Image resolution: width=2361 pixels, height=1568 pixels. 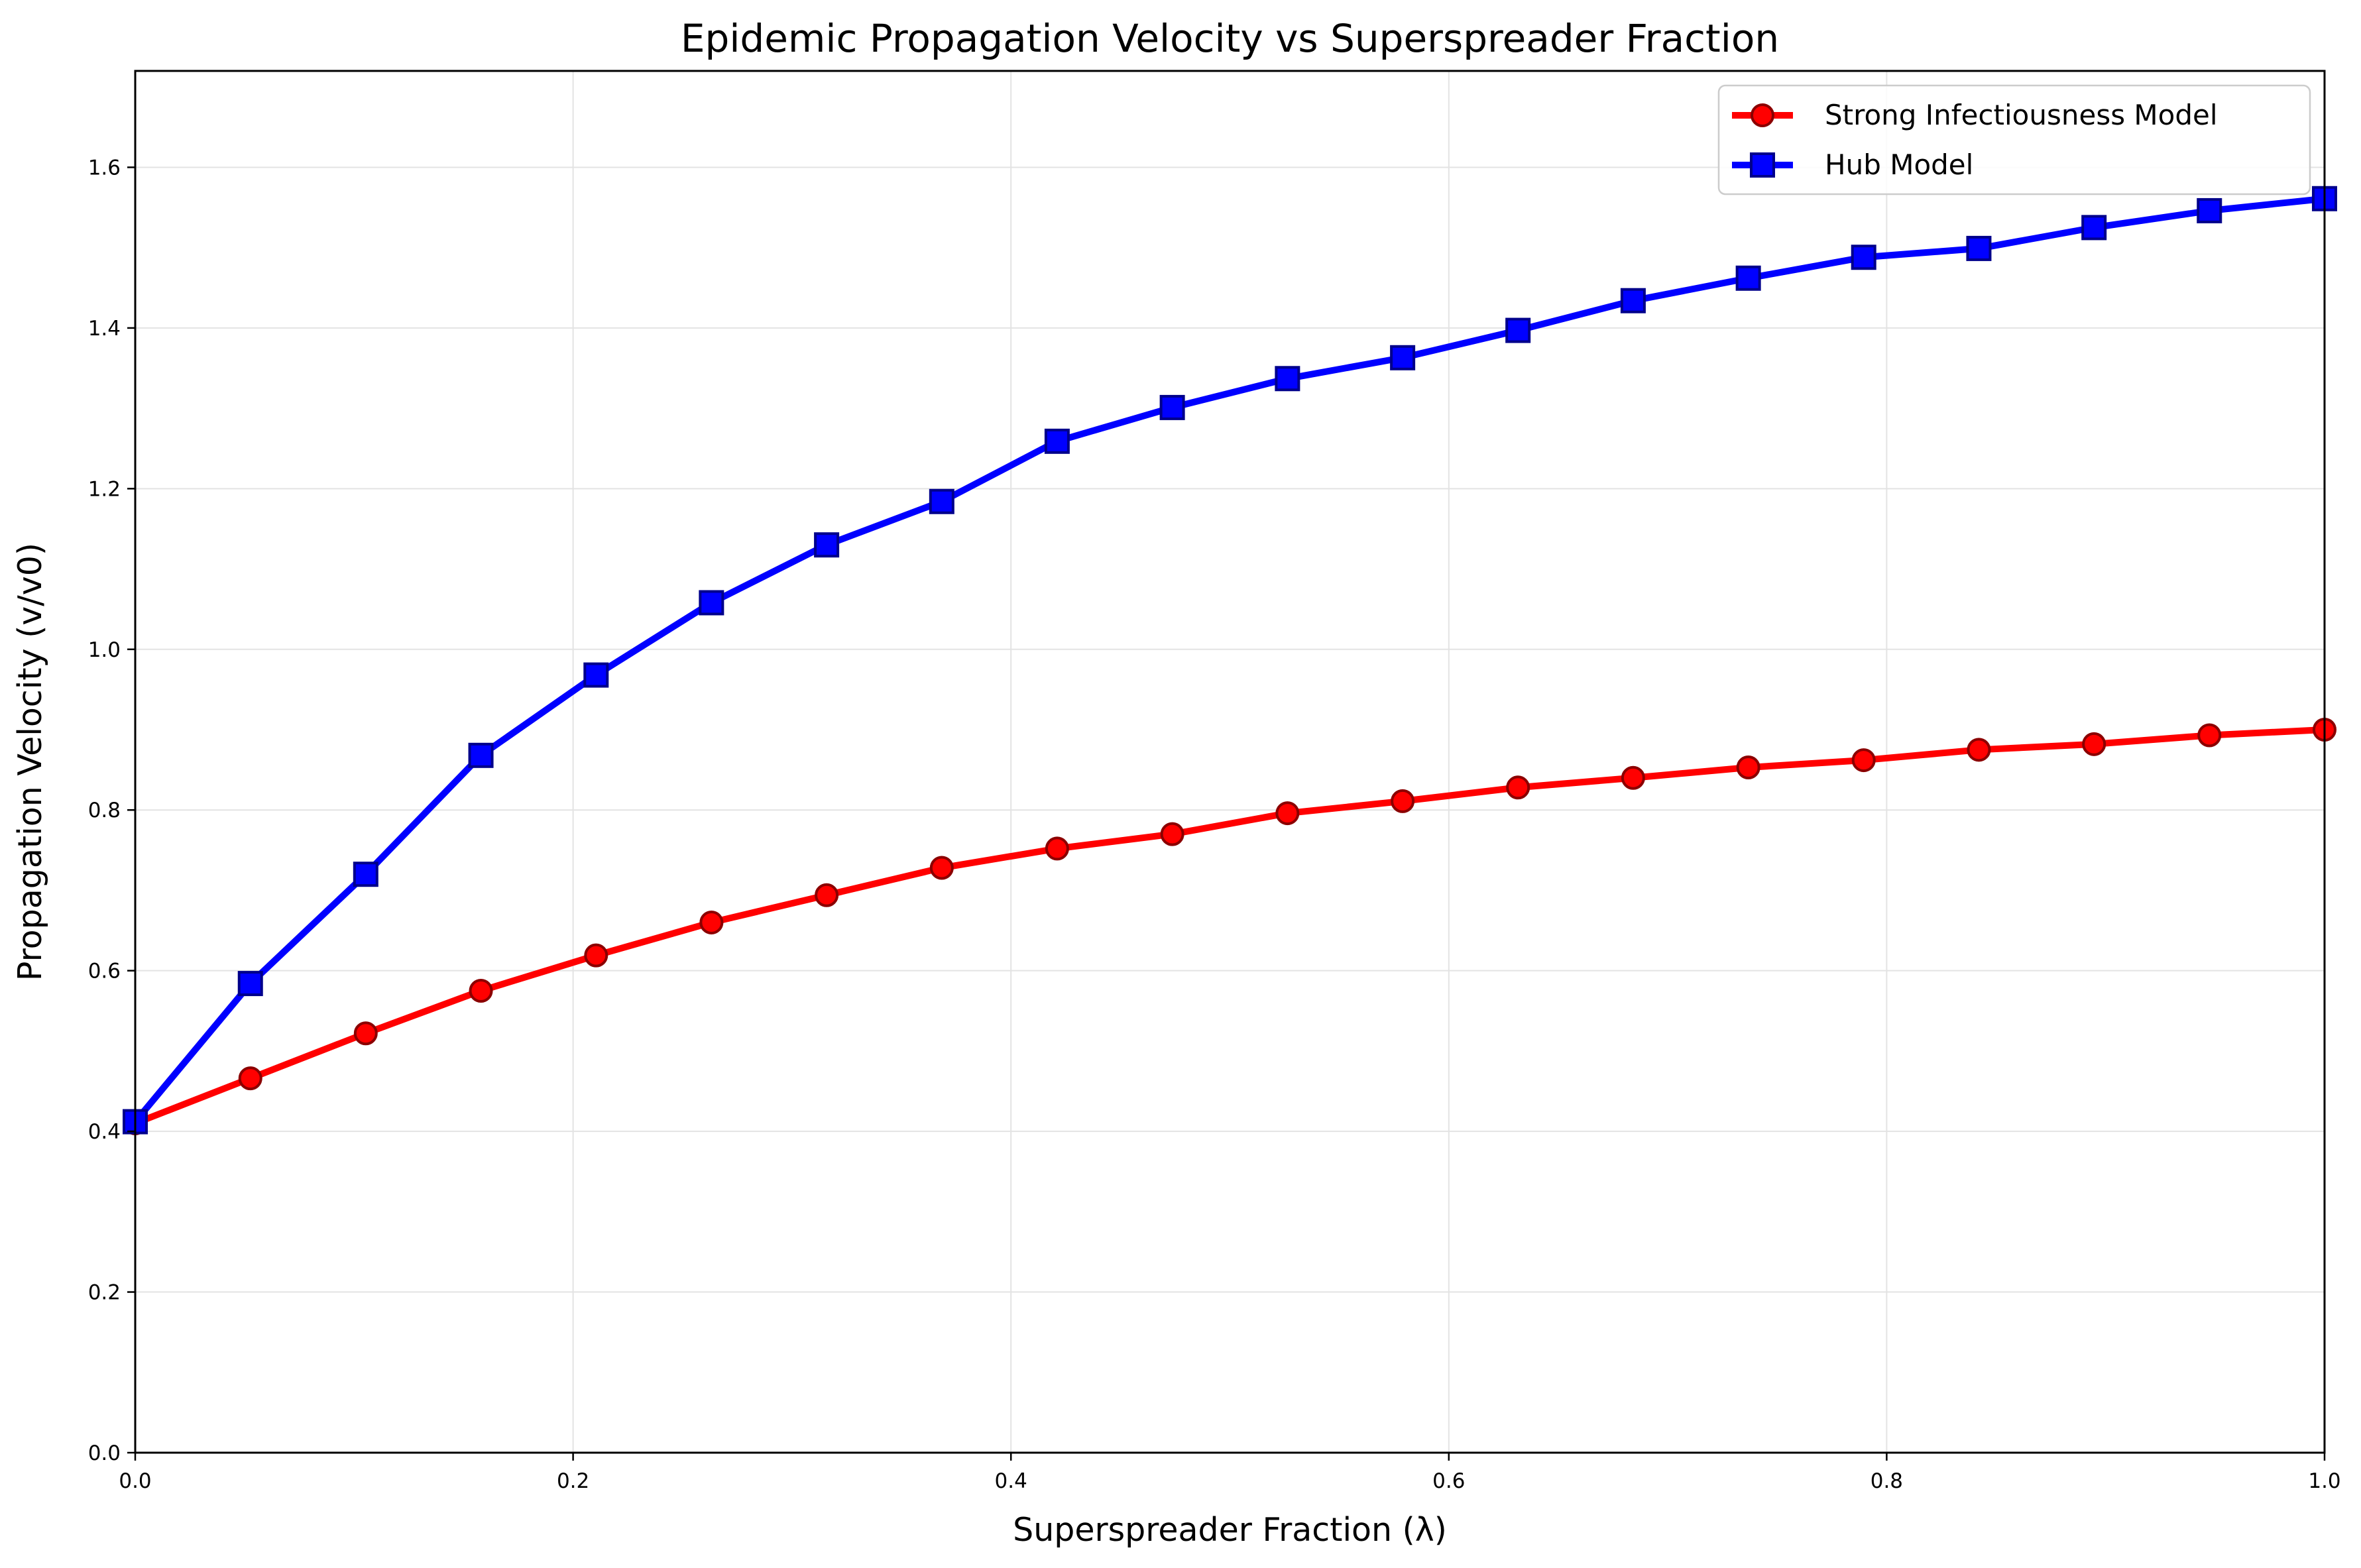 I want to click on legend-item: Hub Model, so click(x=1852, y=164).